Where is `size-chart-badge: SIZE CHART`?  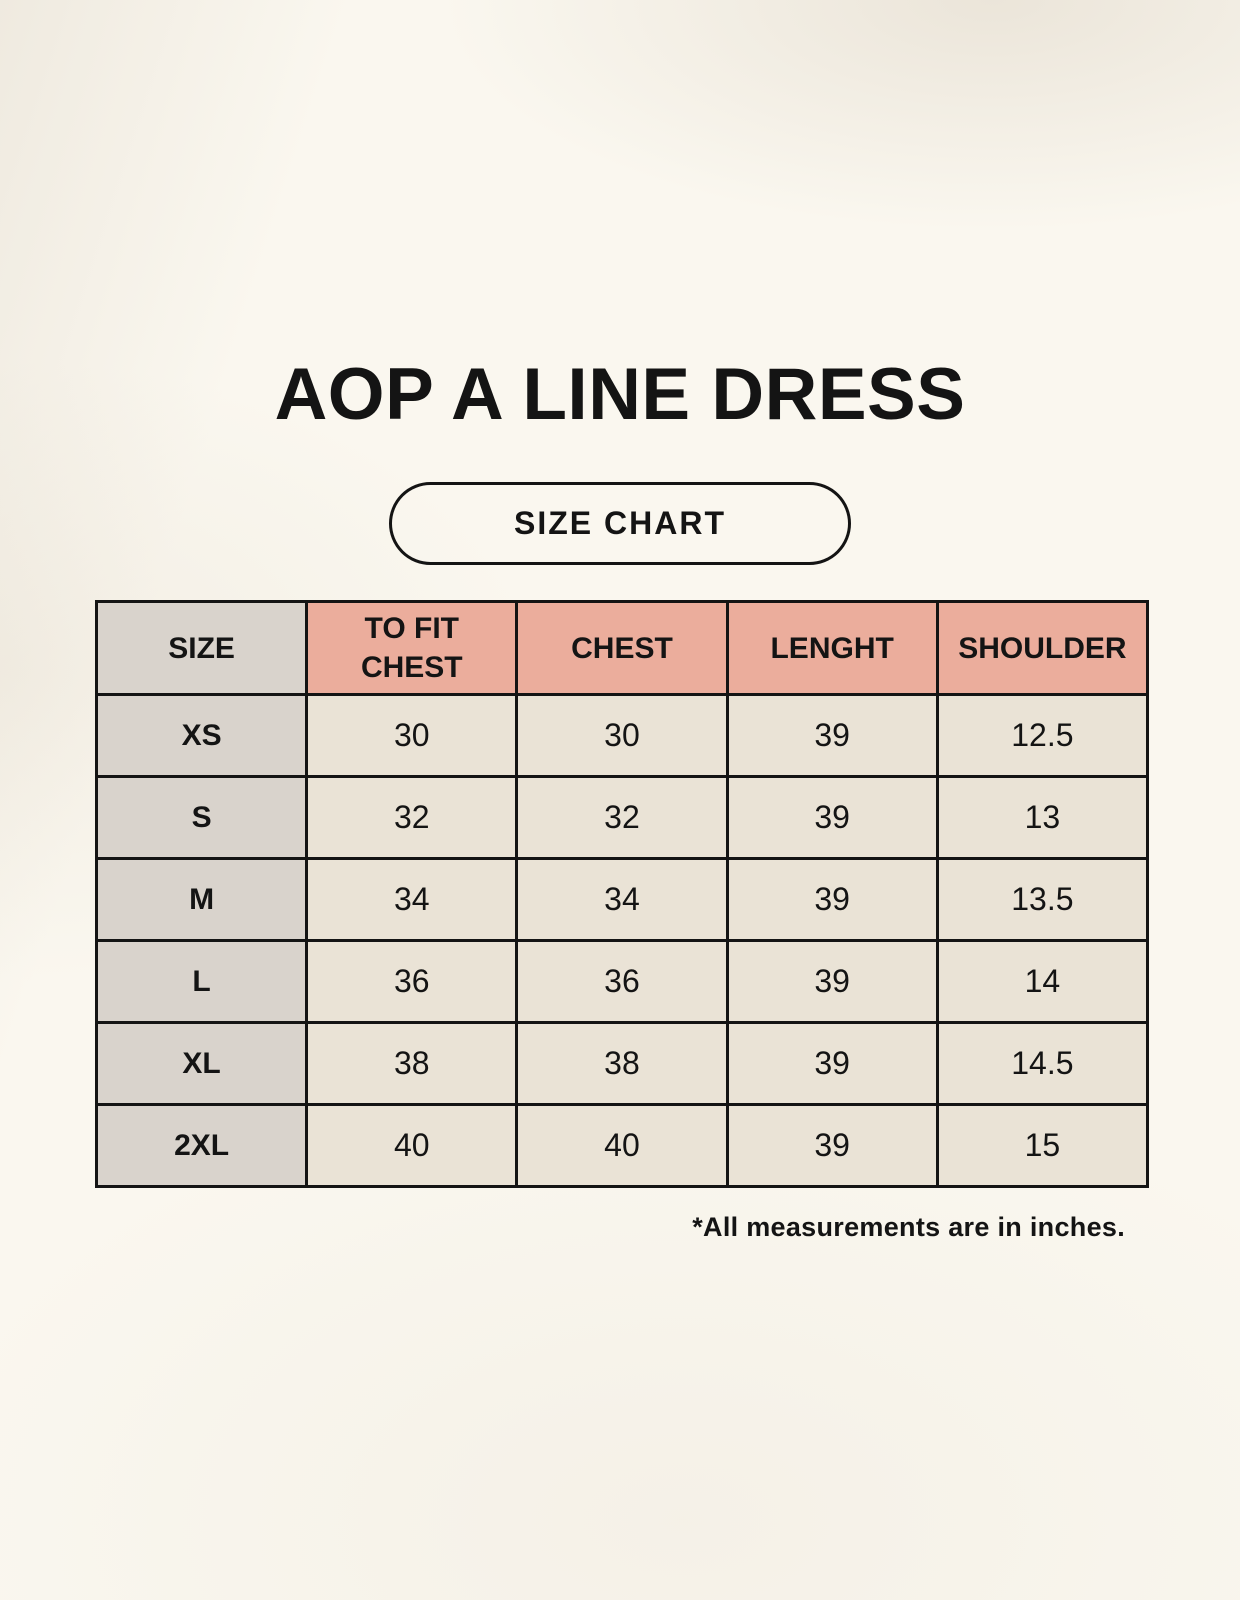
size-chart-badge: SIZE CHART is located at coordinates (620, 523).